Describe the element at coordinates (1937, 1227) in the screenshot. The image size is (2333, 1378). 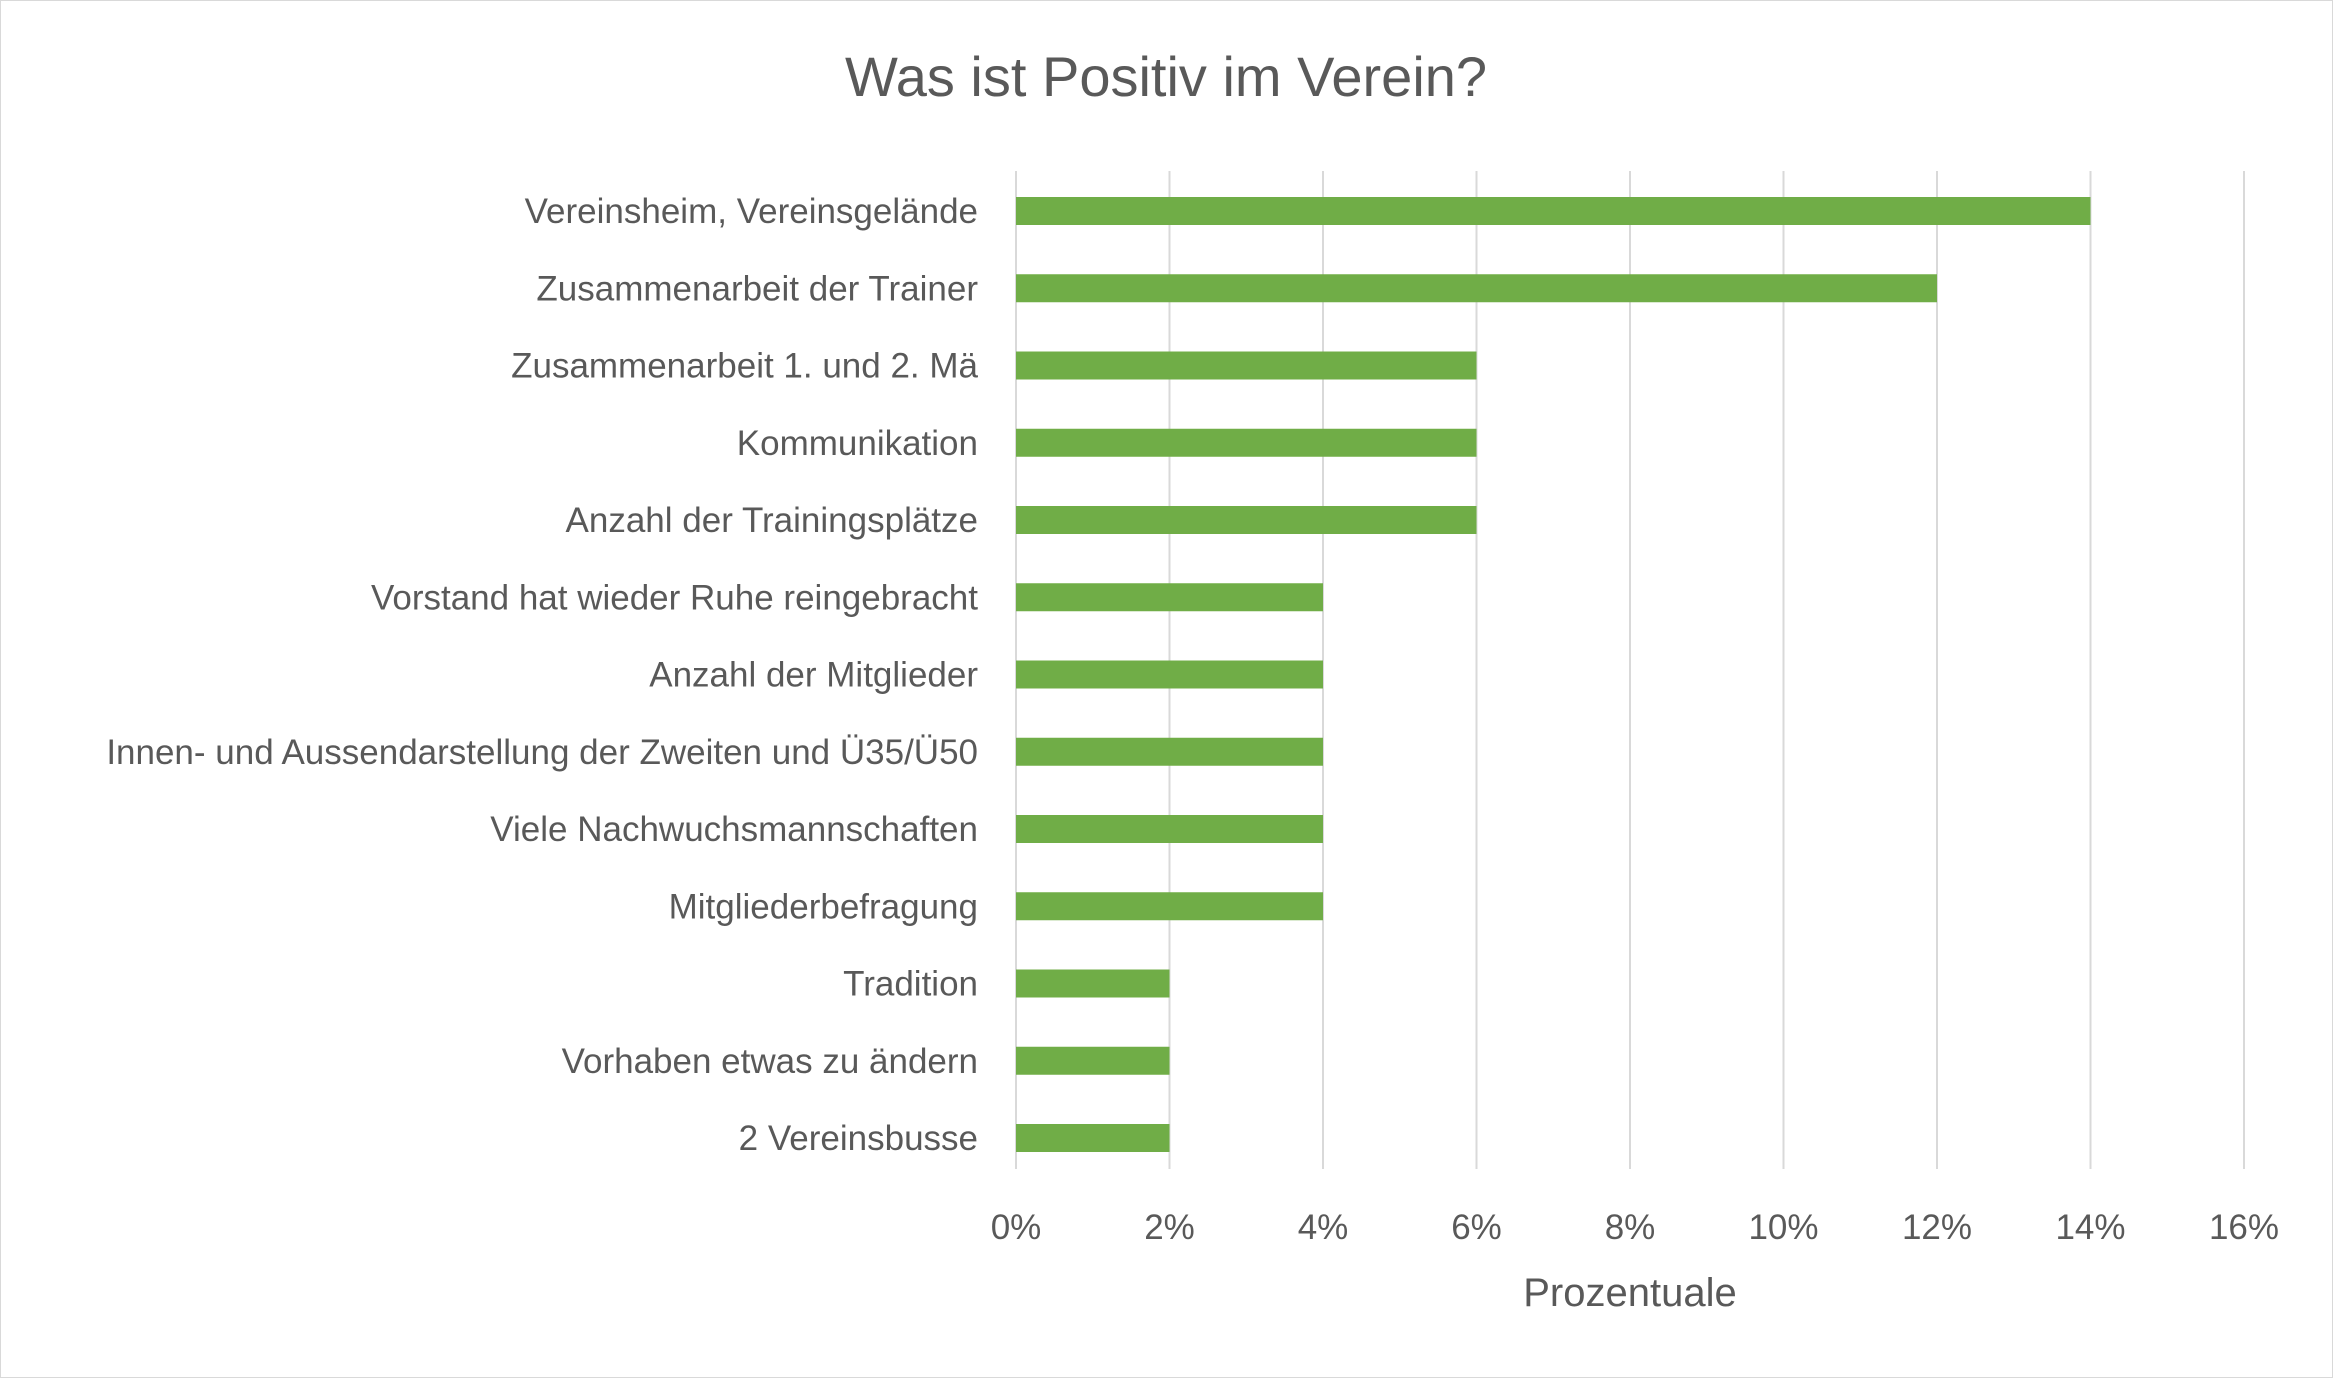
I see `x-tick-label: 12%` at that location.